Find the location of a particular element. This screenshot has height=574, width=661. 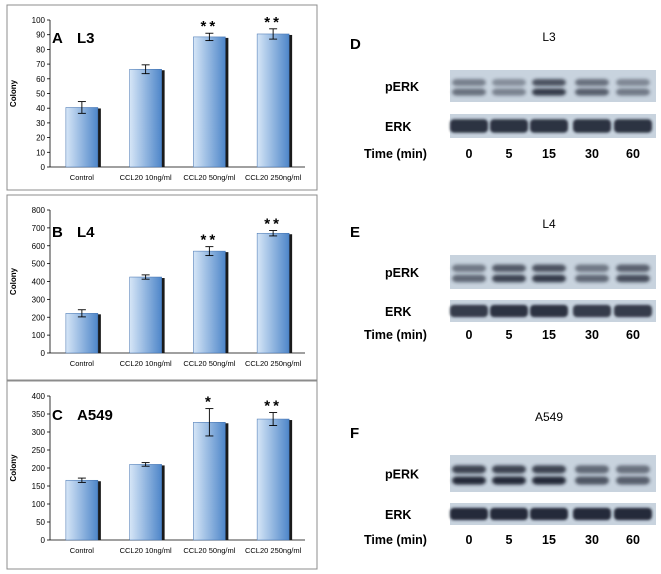

blot-title: L4 is located at coordinates (549, 224).